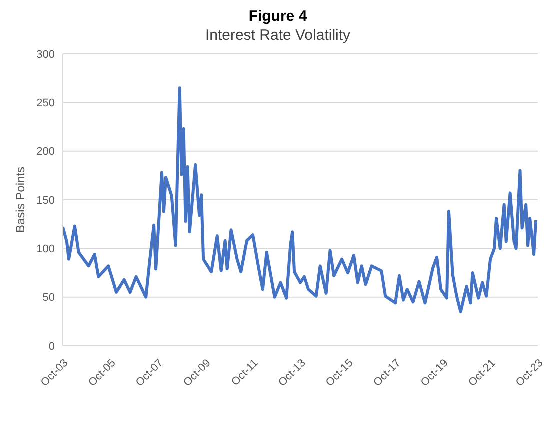 The height and width of the screenshot is (424, 556). I want to click on y-tick-label: 100, so click(45, 250).